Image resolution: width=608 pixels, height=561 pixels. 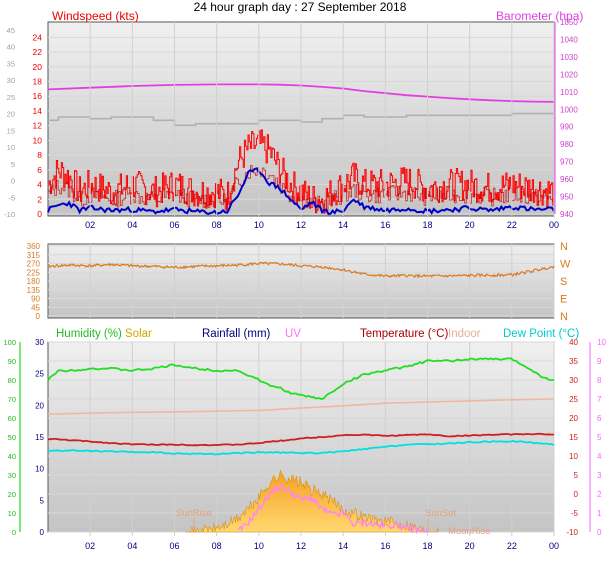 I want to click on wind-x-tick-label: 06, so click(x=174, y=225).